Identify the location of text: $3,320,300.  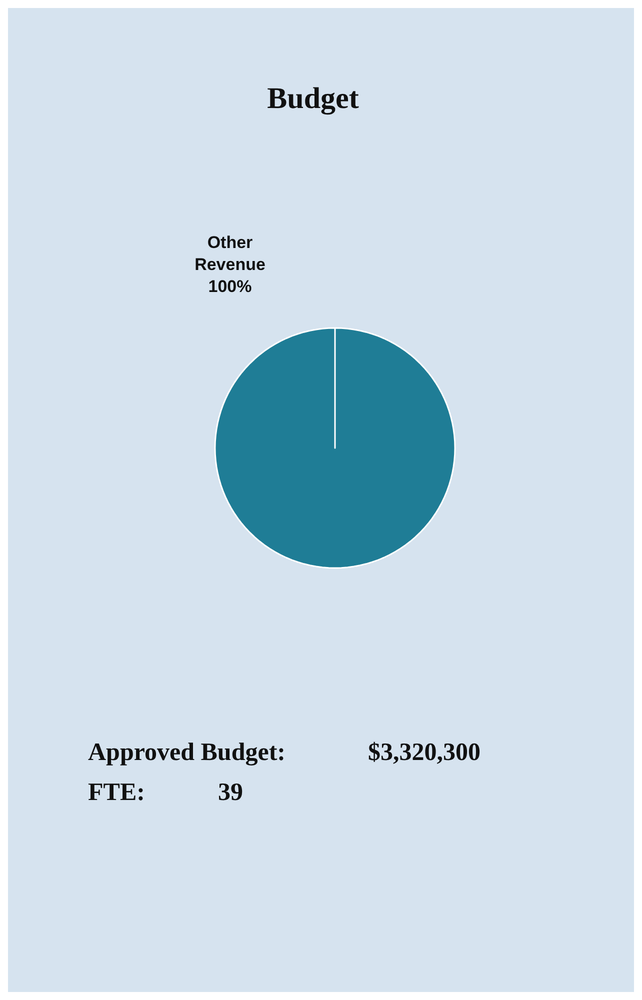
(424, 752).